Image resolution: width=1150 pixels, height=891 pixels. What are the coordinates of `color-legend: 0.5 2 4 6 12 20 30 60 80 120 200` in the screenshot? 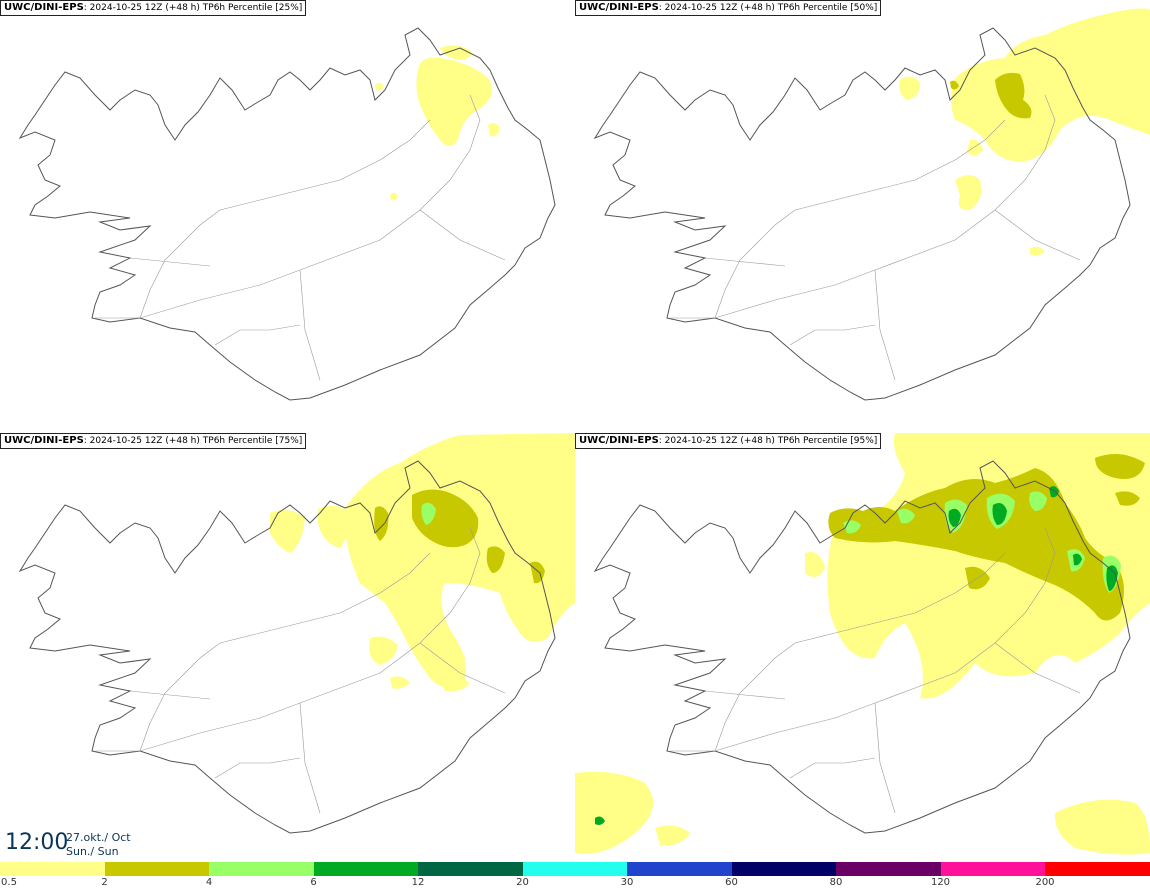 It's located at (575, 876).